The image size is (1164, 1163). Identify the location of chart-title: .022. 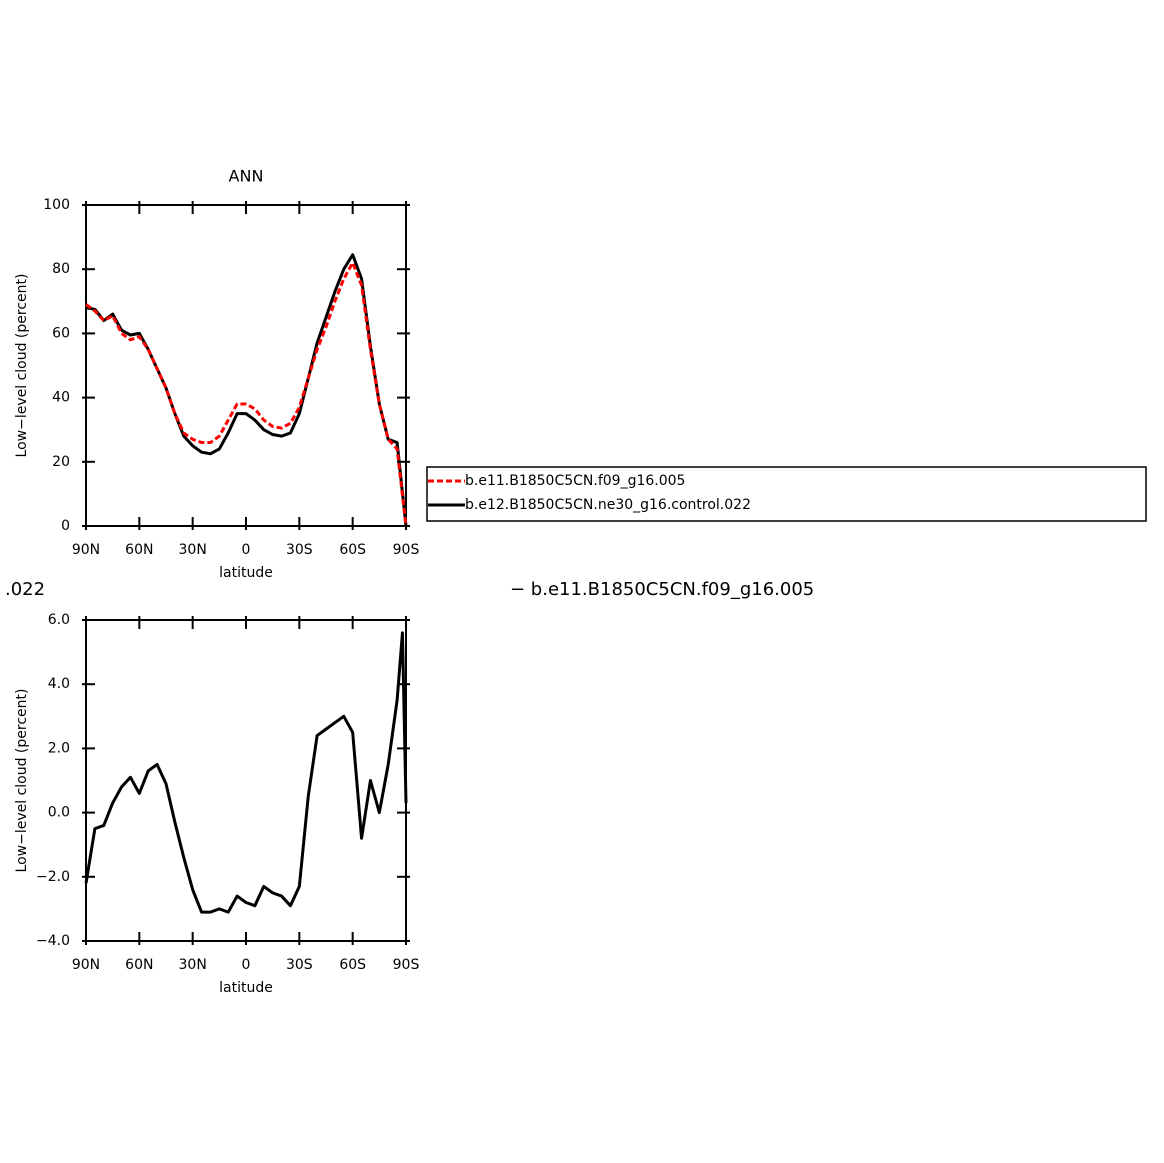
(25, 589).